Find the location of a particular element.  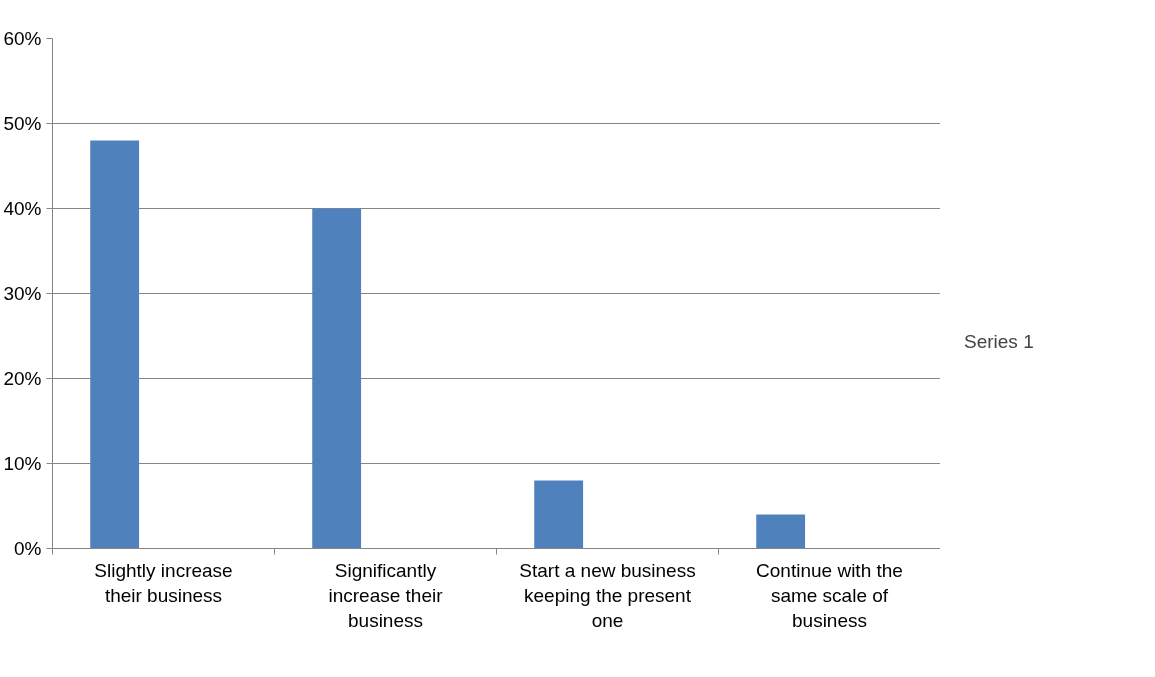

x-tick-label: Slightly increase their business is located at coordinates (163, 582).